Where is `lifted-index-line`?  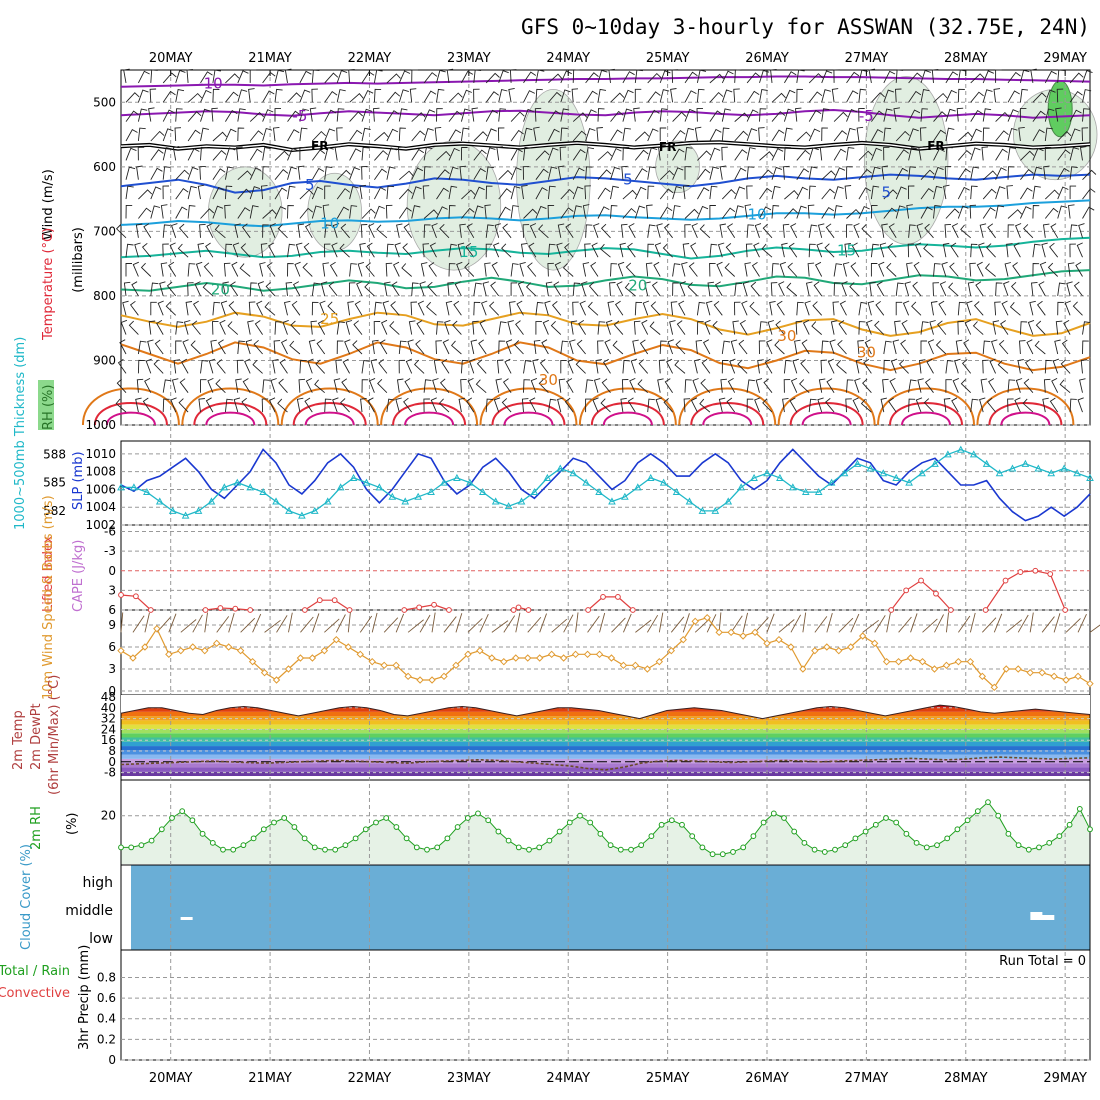 lifted-index-line is located at coordinates (427, 607).